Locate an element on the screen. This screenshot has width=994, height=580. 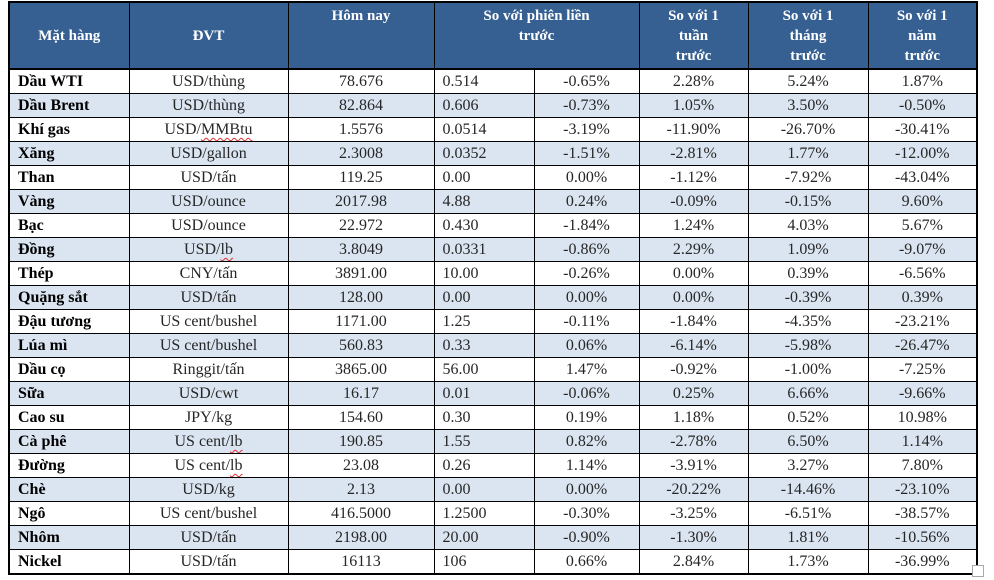
month-pct-value: 1.77% is located at coordinates (808, 154).